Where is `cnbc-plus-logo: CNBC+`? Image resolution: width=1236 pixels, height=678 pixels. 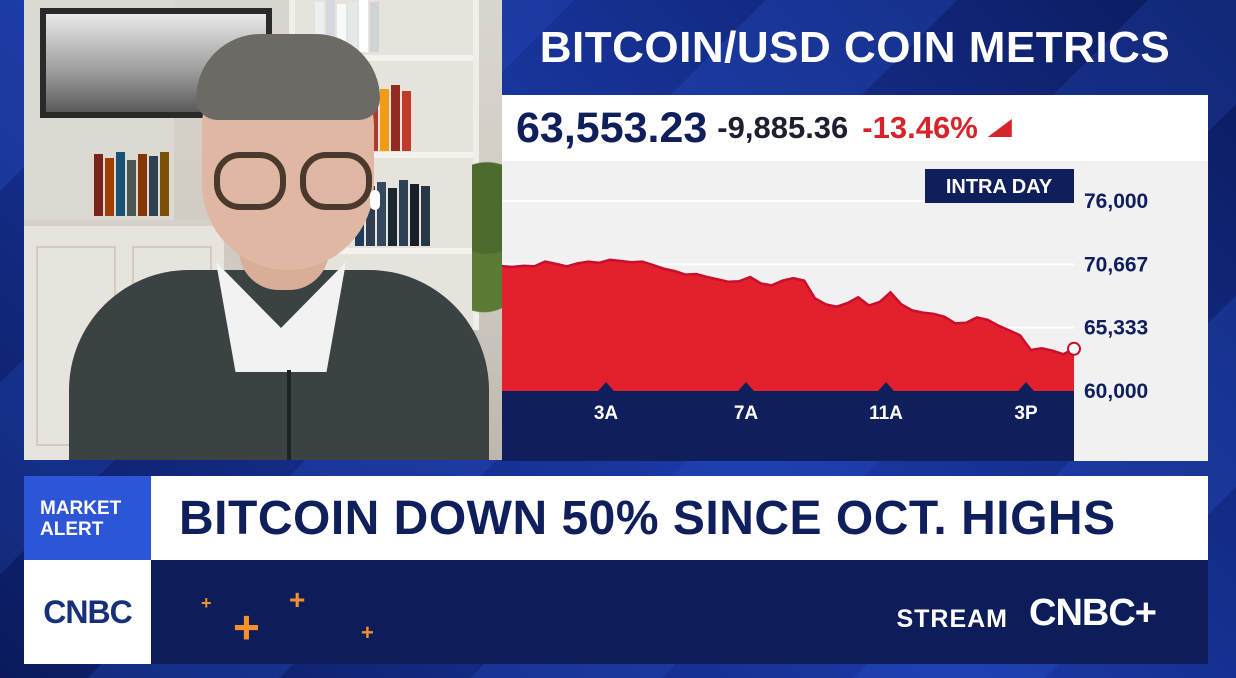 cnbc-plus-logo: CNBC+ is located at coordinates (1093, 613).